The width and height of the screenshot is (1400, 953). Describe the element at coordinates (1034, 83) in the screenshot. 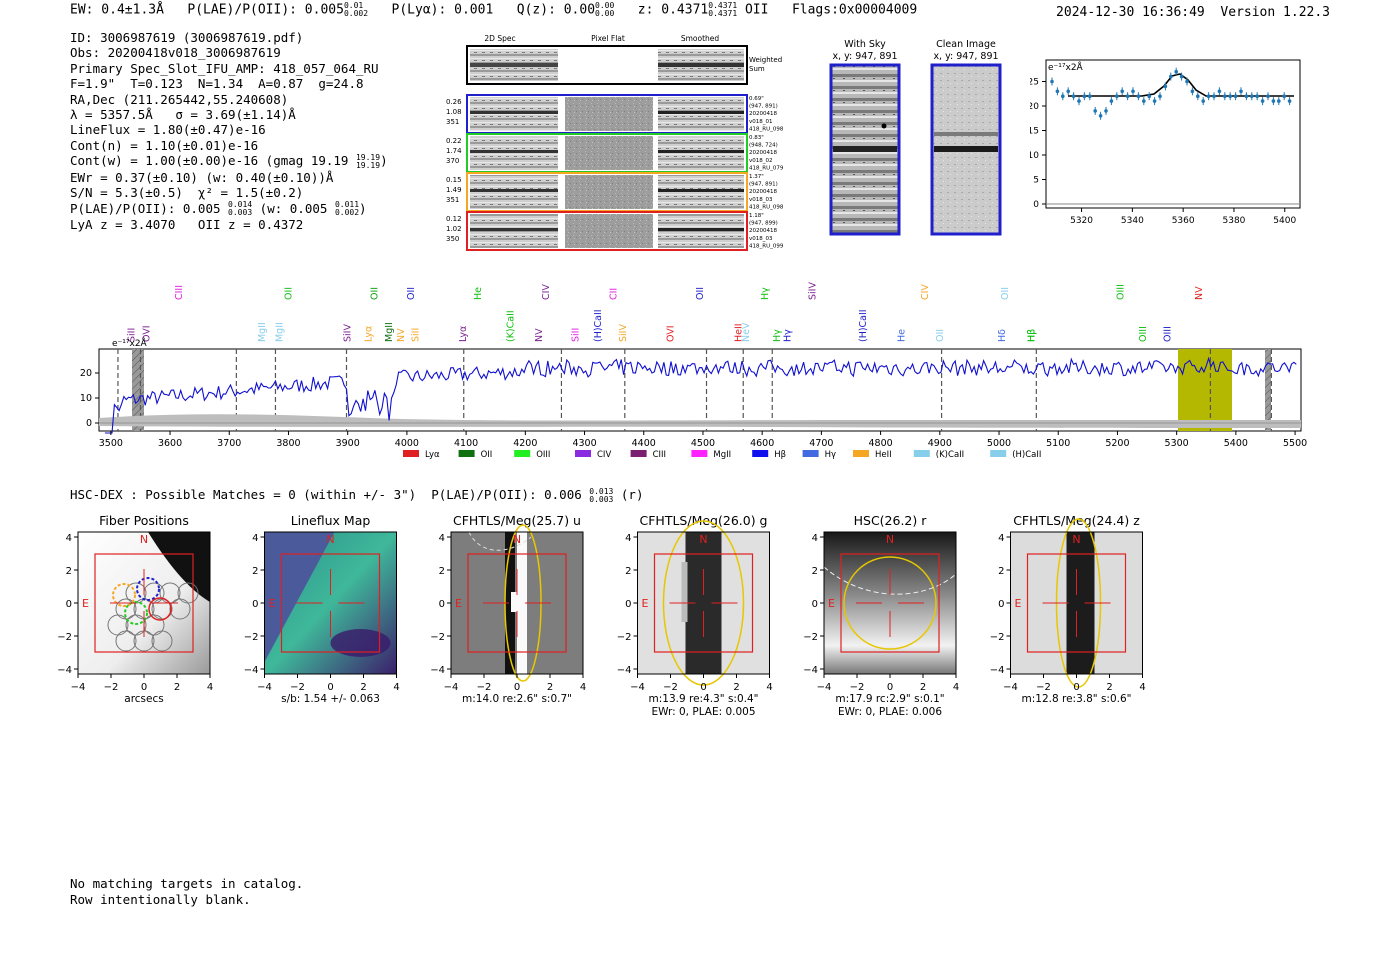

I see `zoom-ytick-label: 25` at that location.